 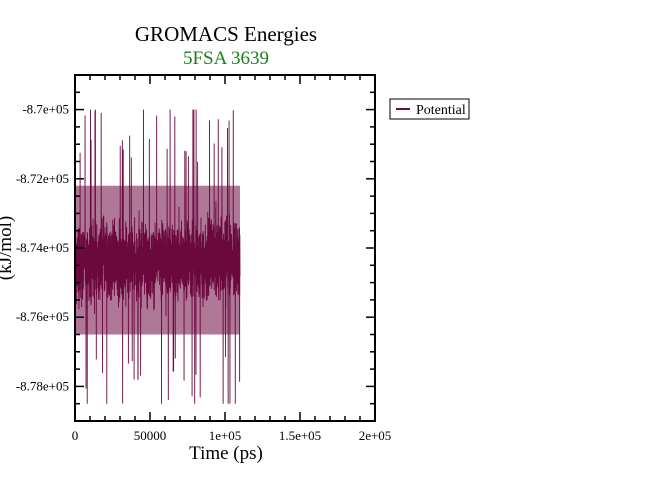 I want to click on x-tick-label: 2e+05, so click(x=375, y=435).